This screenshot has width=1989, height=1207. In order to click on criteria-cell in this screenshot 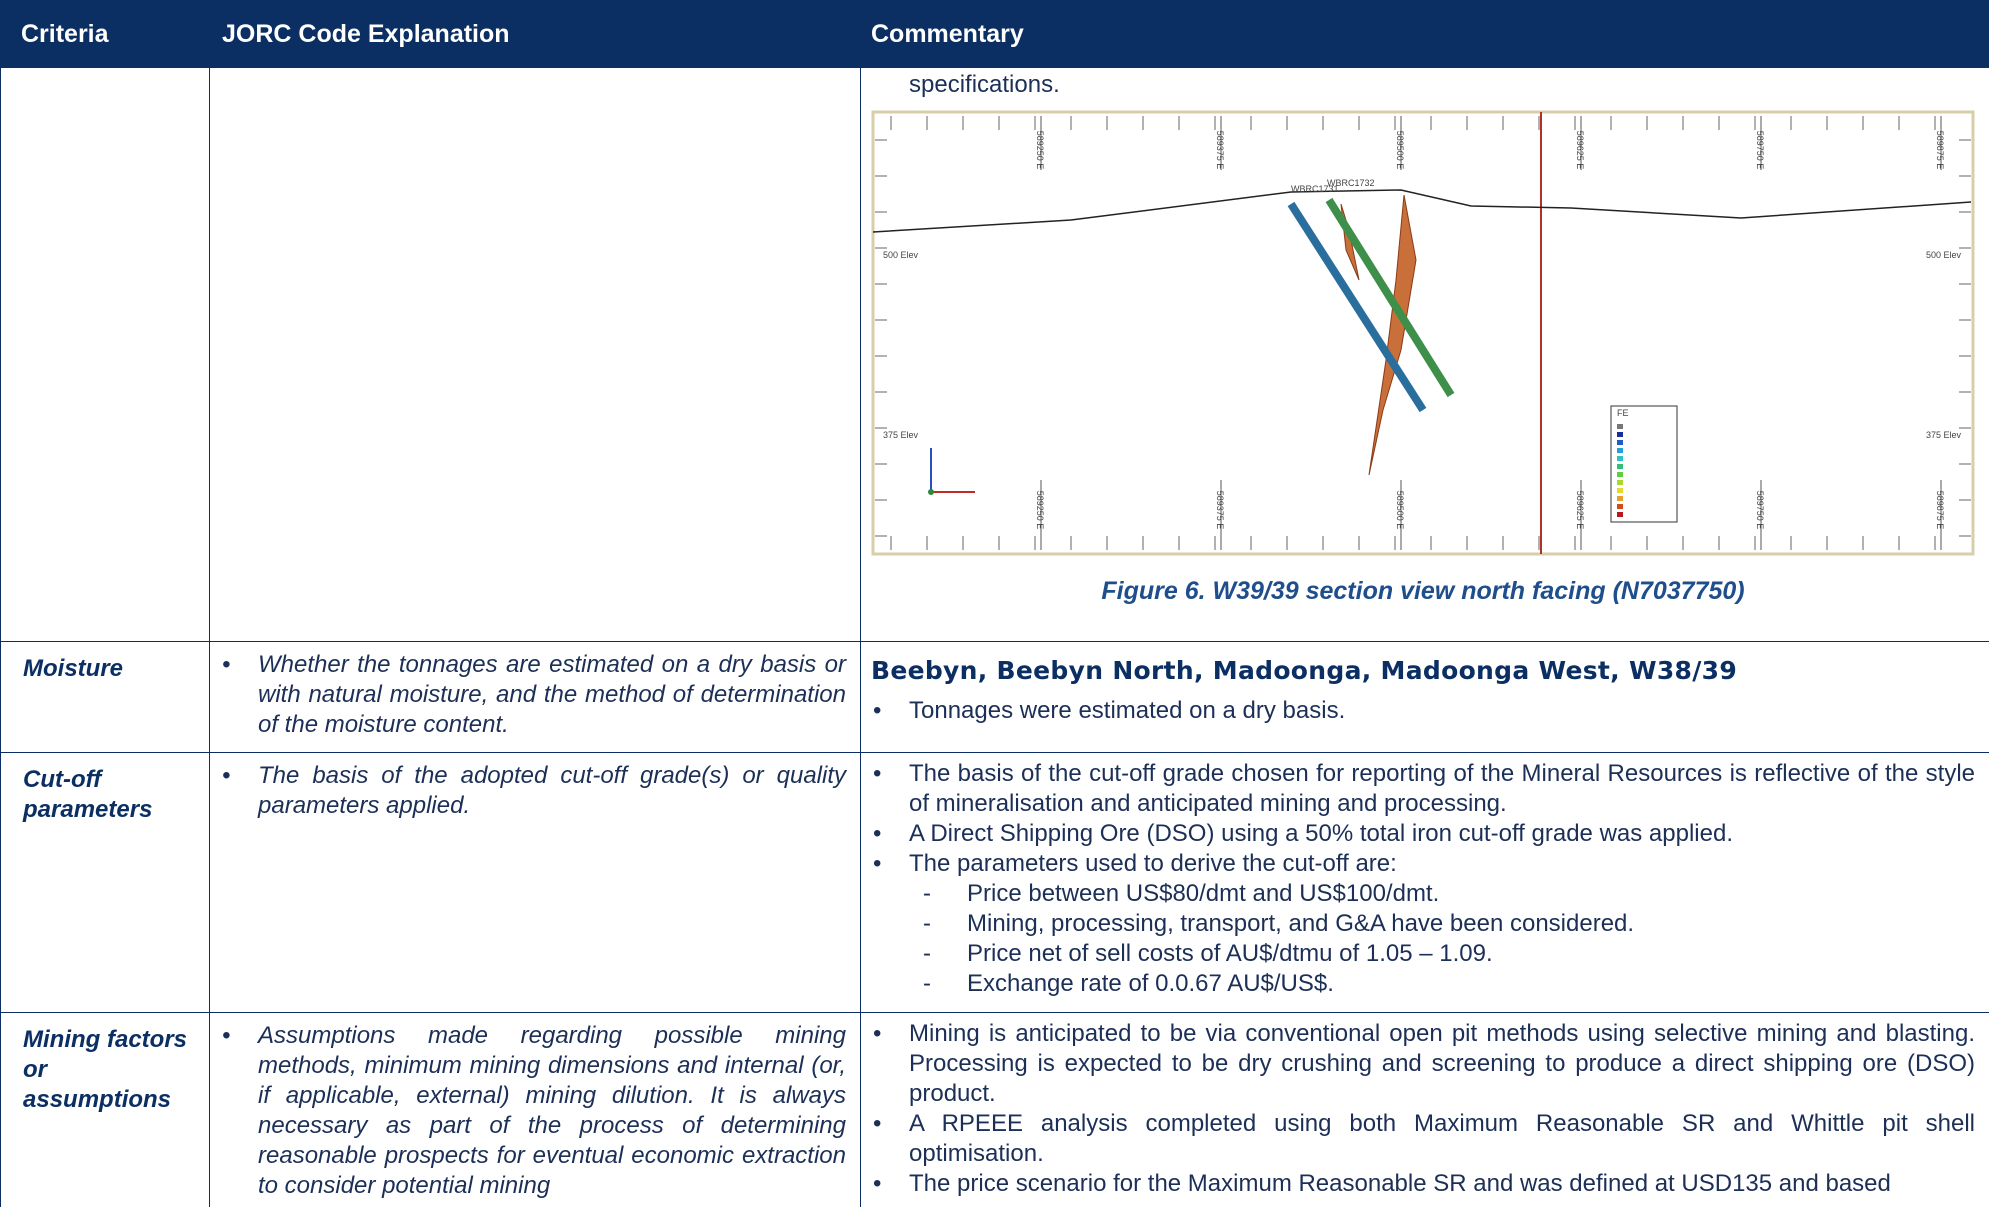, I will do `click(105, 354)`.